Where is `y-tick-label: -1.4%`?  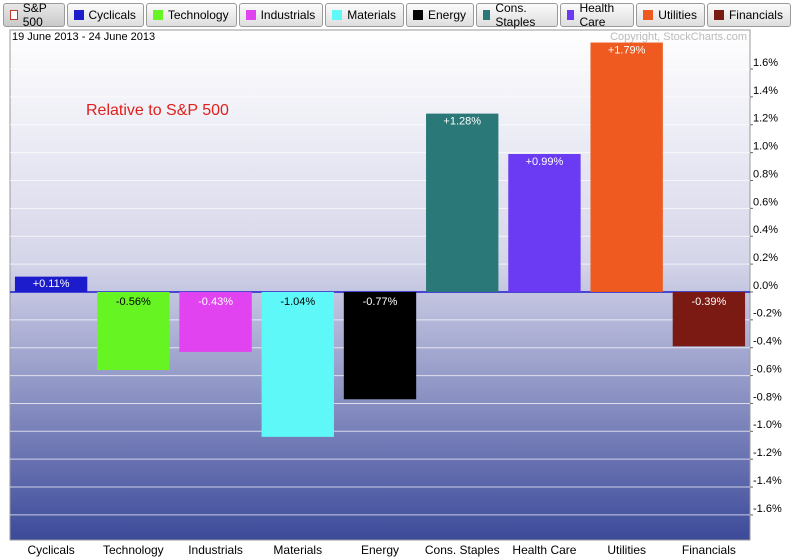 y-tick-label: -1.4% is located at coordinates (767, 481).